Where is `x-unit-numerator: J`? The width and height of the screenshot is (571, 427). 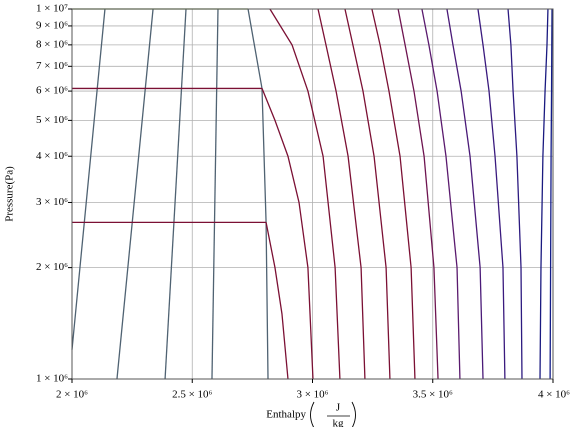
x-unit-numerator: J is located at coordinates (338, 408).